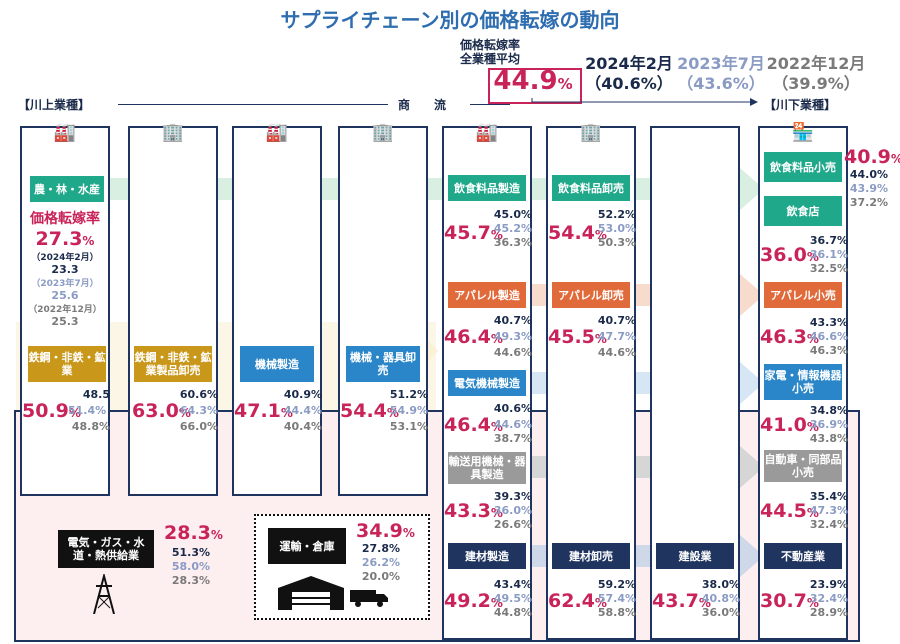 The height and width of the screenshot is (644, 900). What do you see at coordinates (616, 228) in the screenshot?
I see `food-ws-v23: 53.0%` at bounding box center [616, 228].